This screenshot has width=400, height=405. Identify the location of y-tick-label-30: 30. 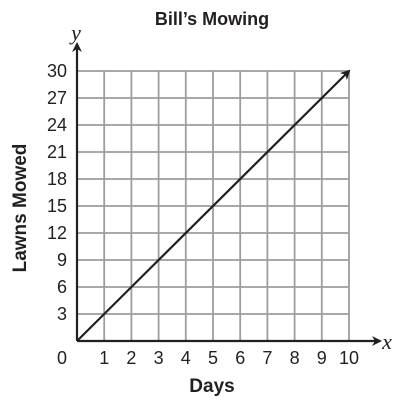
(57, 71).